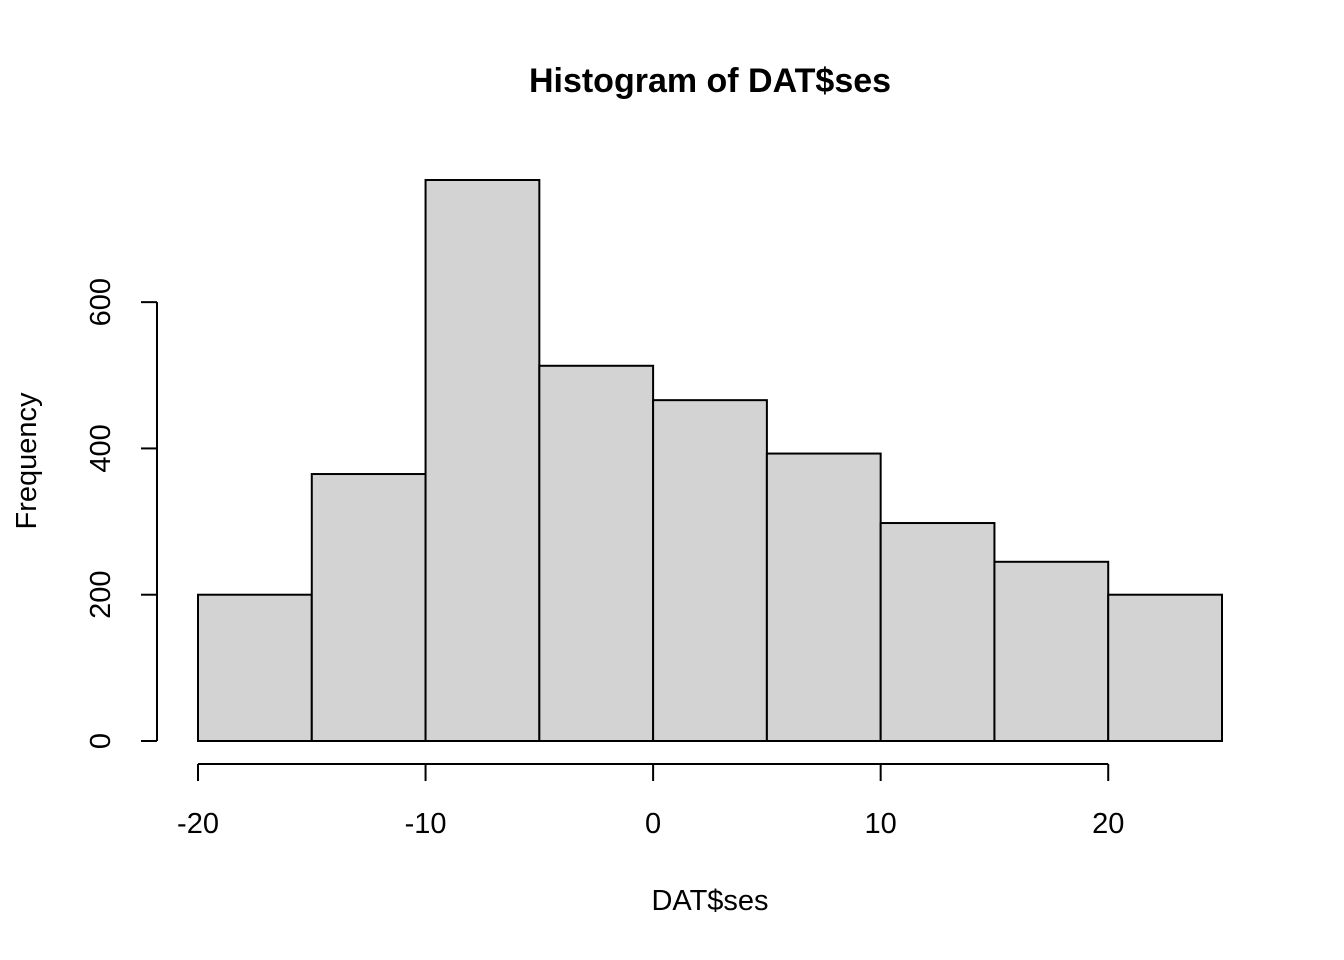 This screenshot has height=960, width=1344. I want to click on x-axis-label: DAT$ses, so click(709, 901).